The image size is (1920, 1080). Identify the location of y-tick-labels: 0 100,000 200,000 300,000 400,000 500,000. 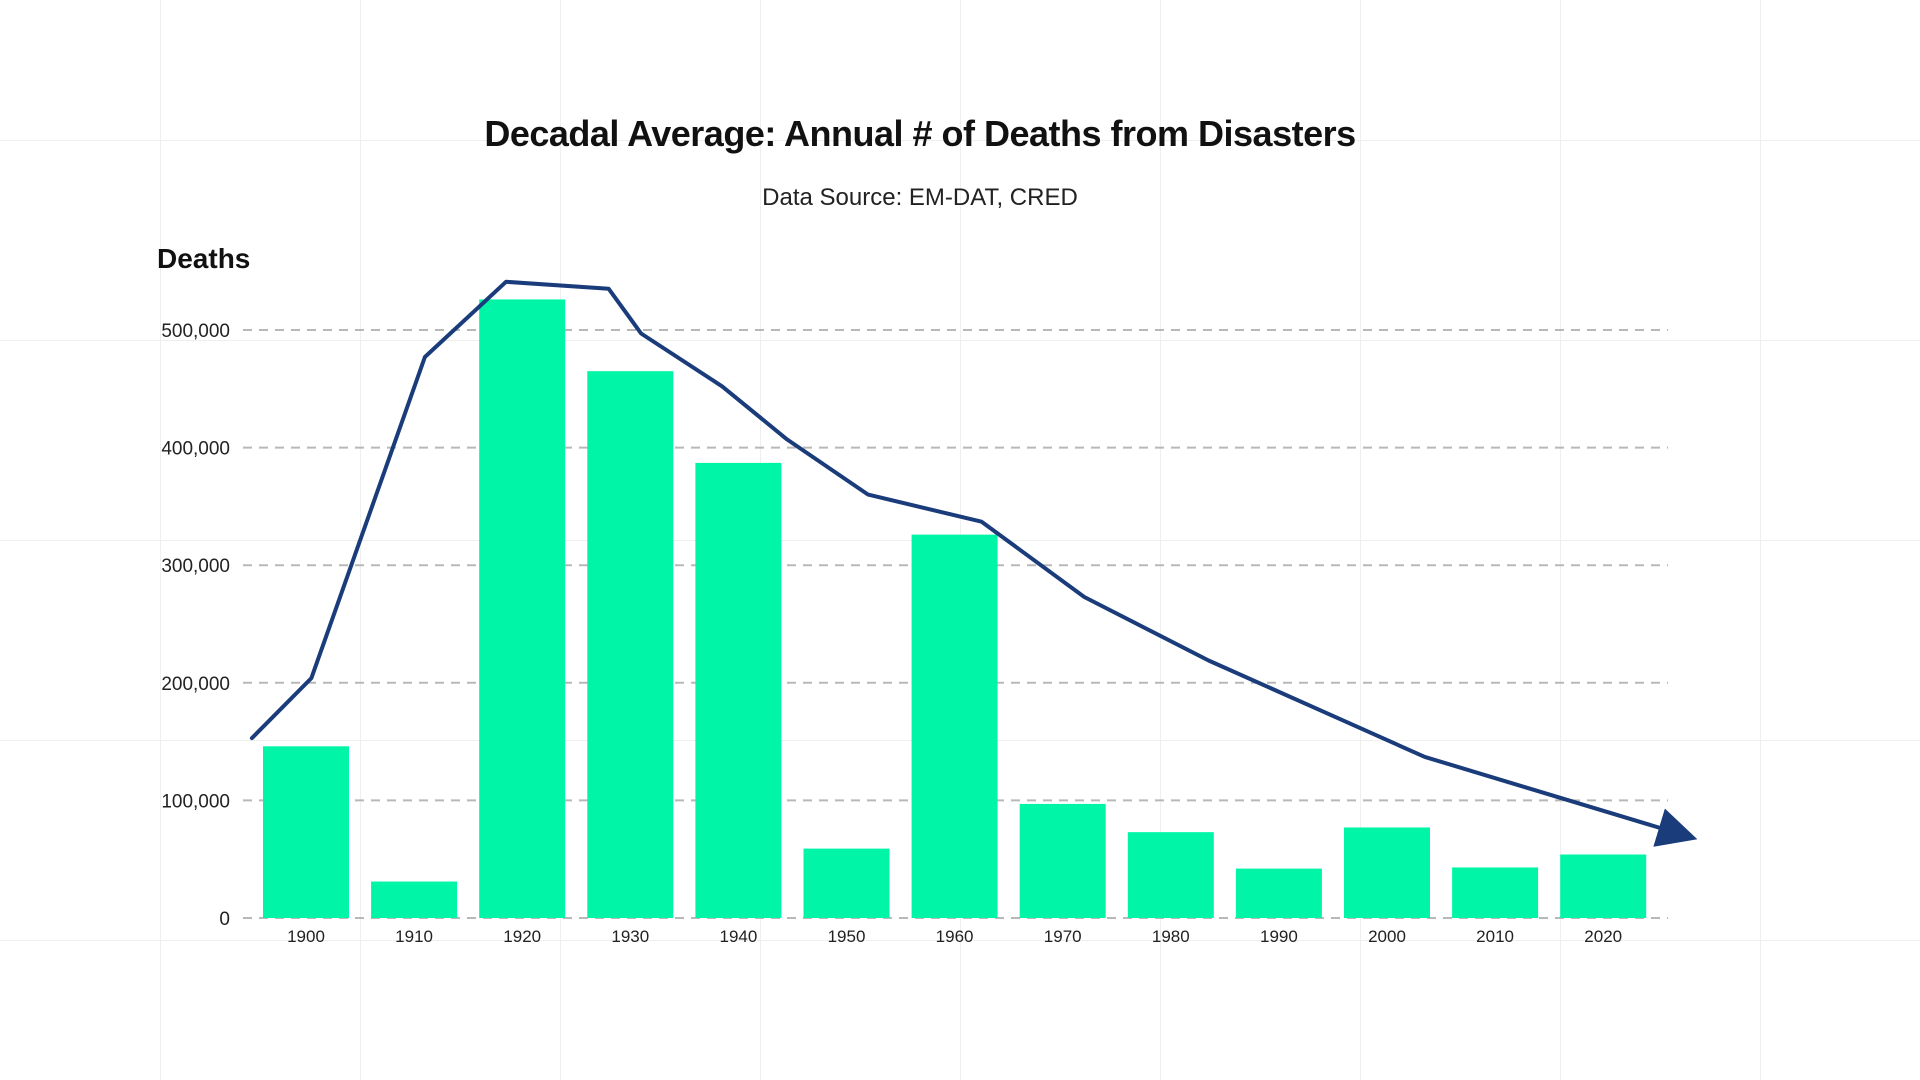
(195, 625).